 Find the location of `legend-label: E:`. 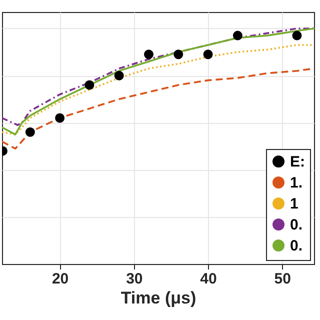

legend-label: E: is located at coordinates (297, 162).